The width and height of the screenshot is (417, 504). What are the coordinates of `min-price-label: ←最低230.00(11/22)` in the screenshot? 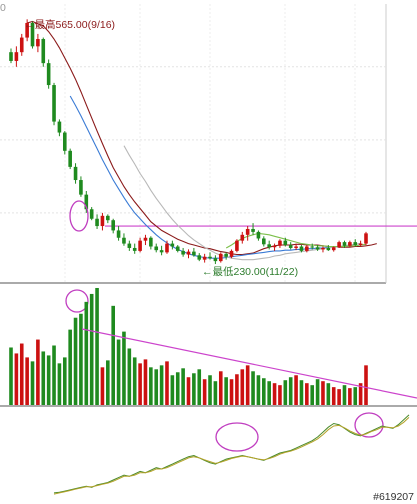 It's located at (250, 271).